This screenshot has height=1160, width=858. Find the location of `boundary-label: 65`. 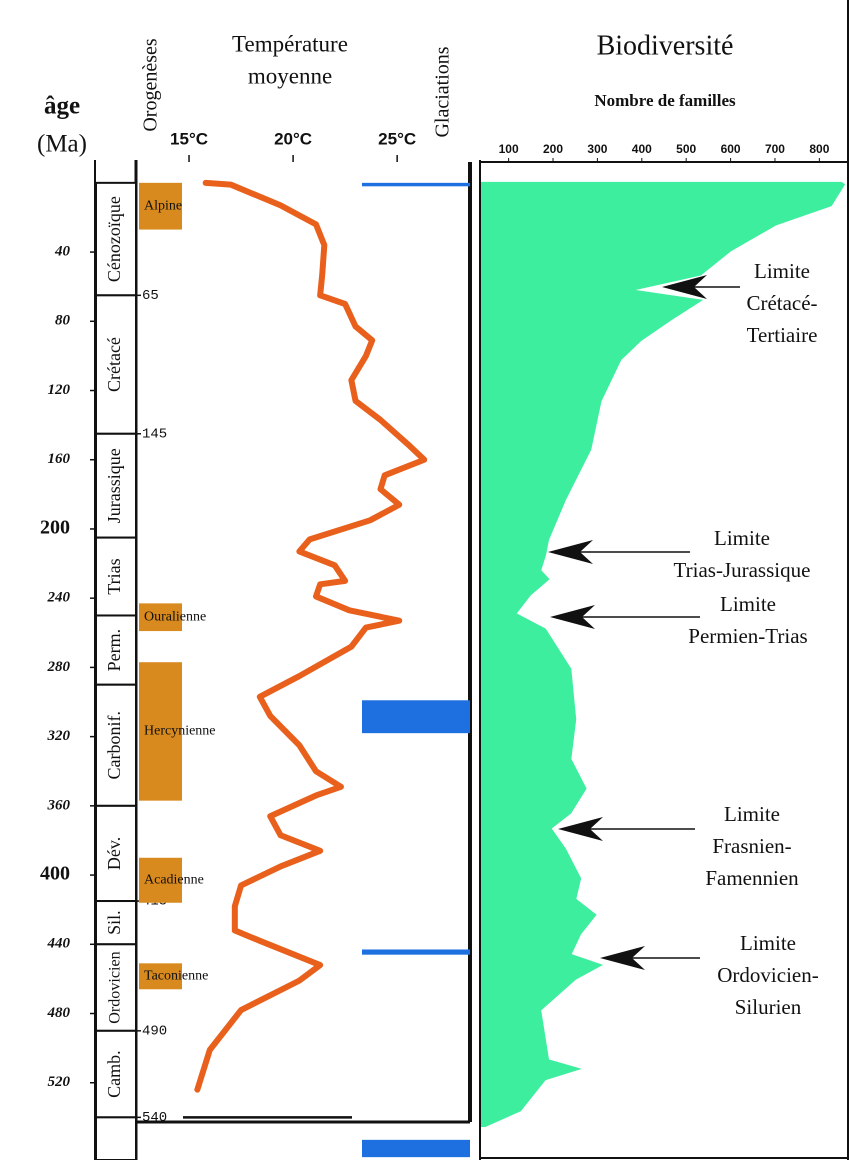

boundary-label: 65 is located at coordinates (150, 296).